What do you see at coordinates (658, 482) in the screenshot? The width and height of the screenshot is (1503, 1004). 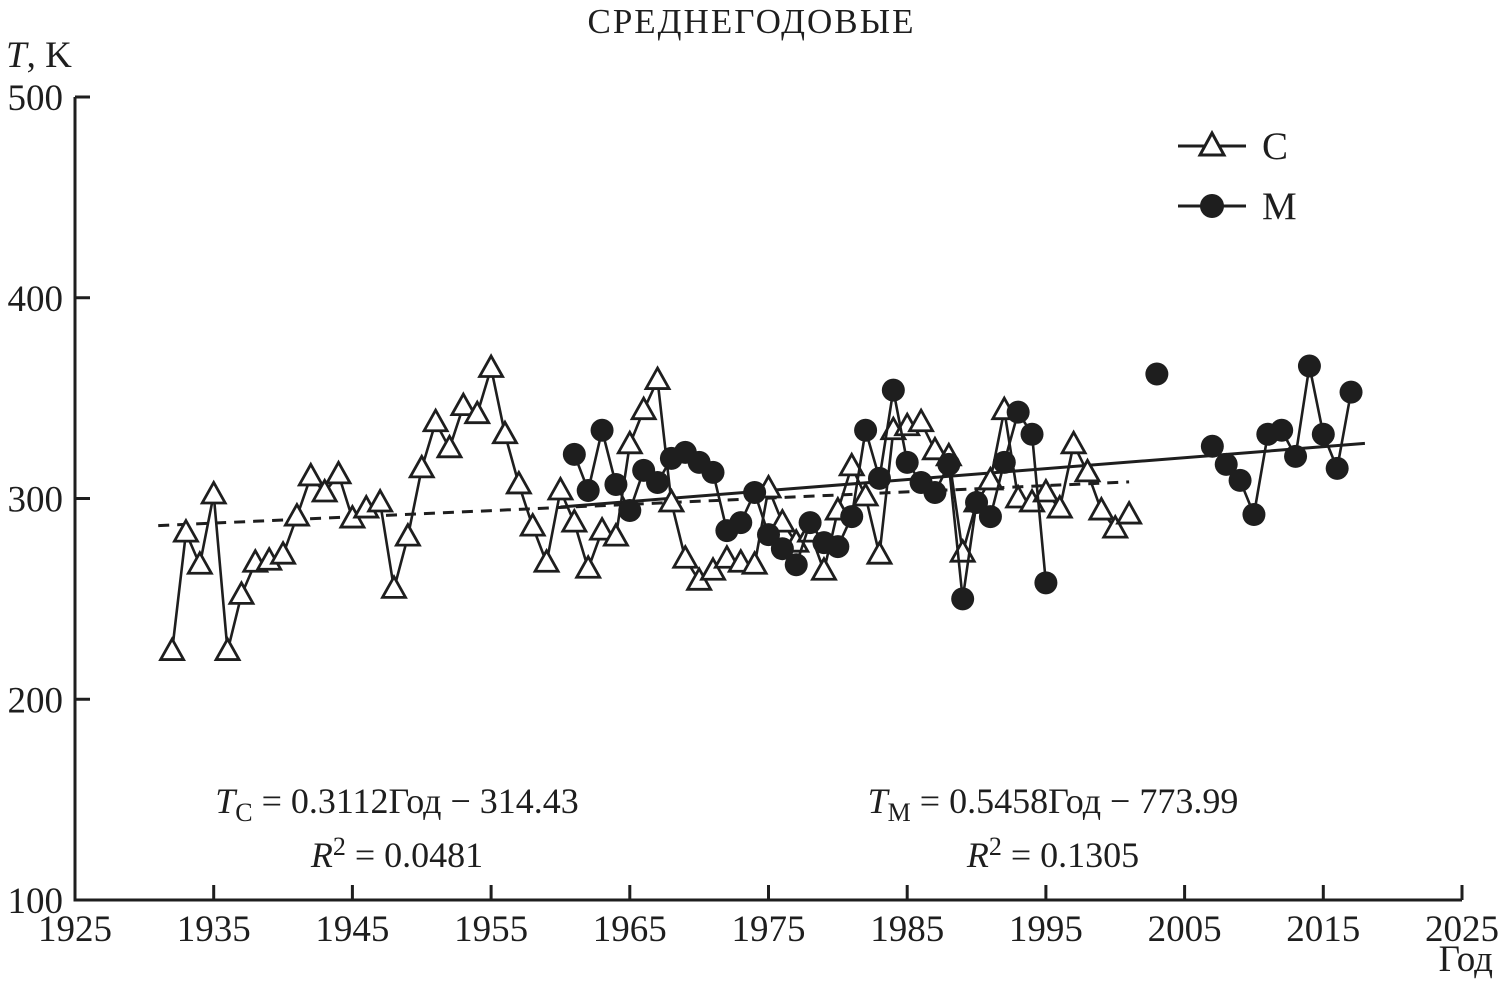 I see `m-marker-1967` at bounding box center [658, 482].